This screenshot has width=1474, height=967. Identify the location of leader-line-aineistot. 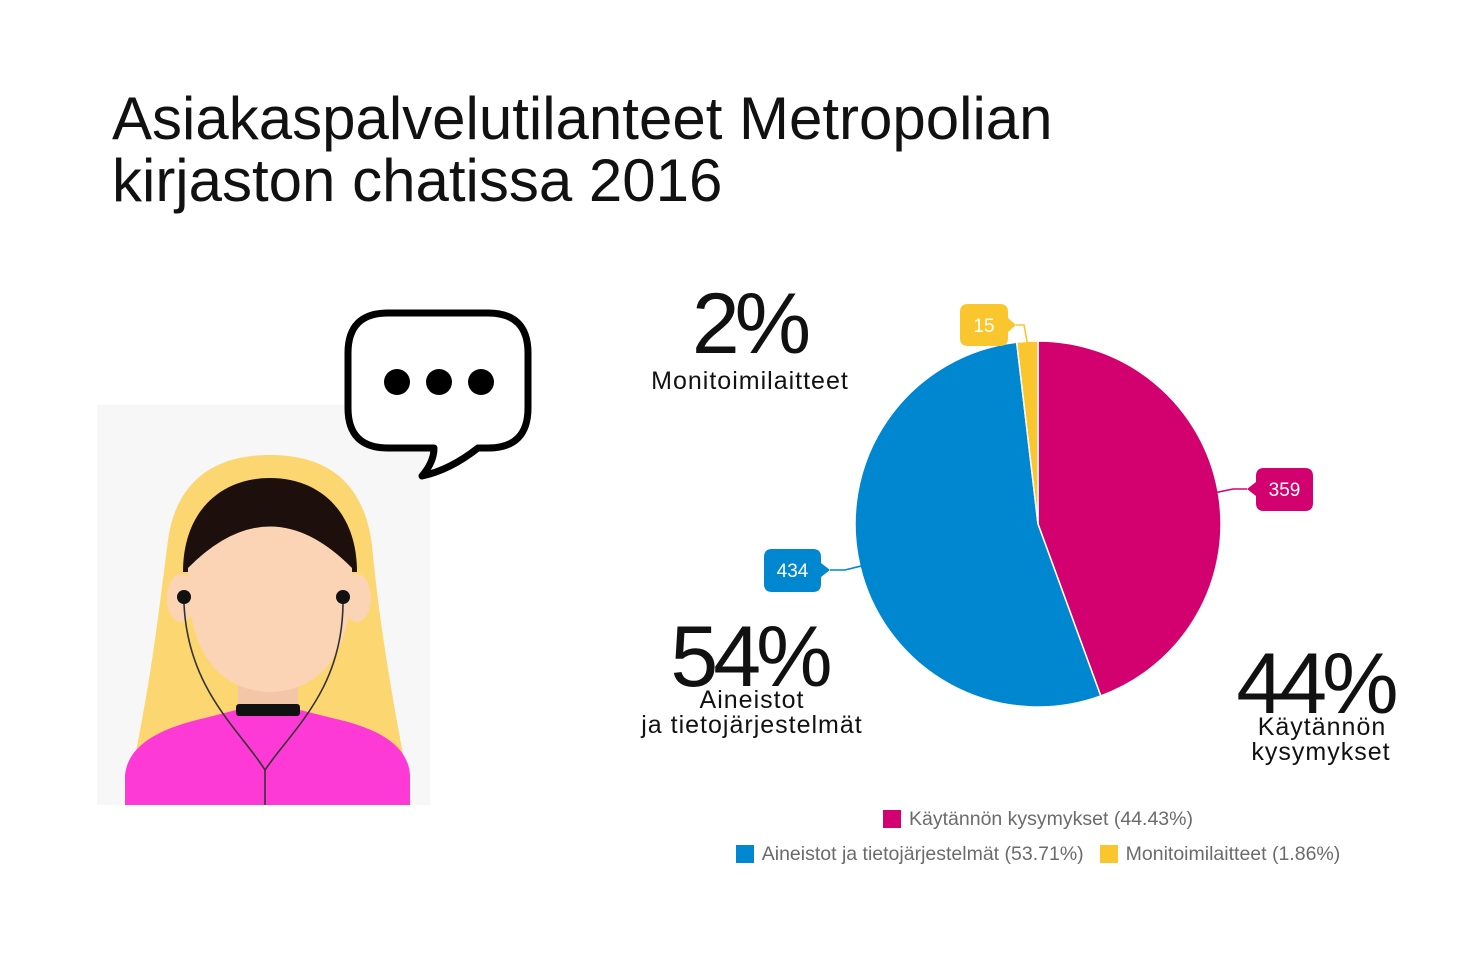
(846, 568).